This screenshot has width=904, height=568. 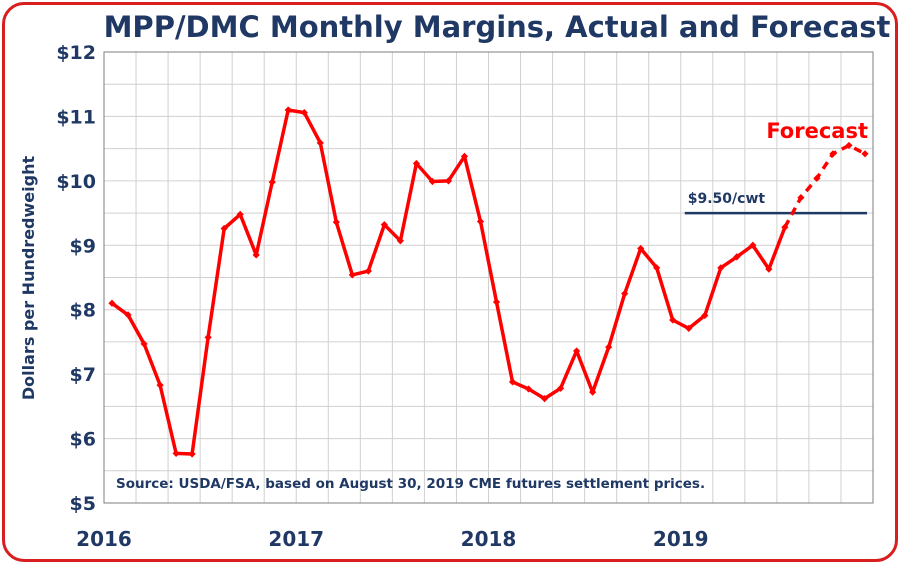 What do you see at coordinates (727, 199) in the screenshot?
I see `reference-line-label: $9.50/cwt` at bounding box center [727, 199].